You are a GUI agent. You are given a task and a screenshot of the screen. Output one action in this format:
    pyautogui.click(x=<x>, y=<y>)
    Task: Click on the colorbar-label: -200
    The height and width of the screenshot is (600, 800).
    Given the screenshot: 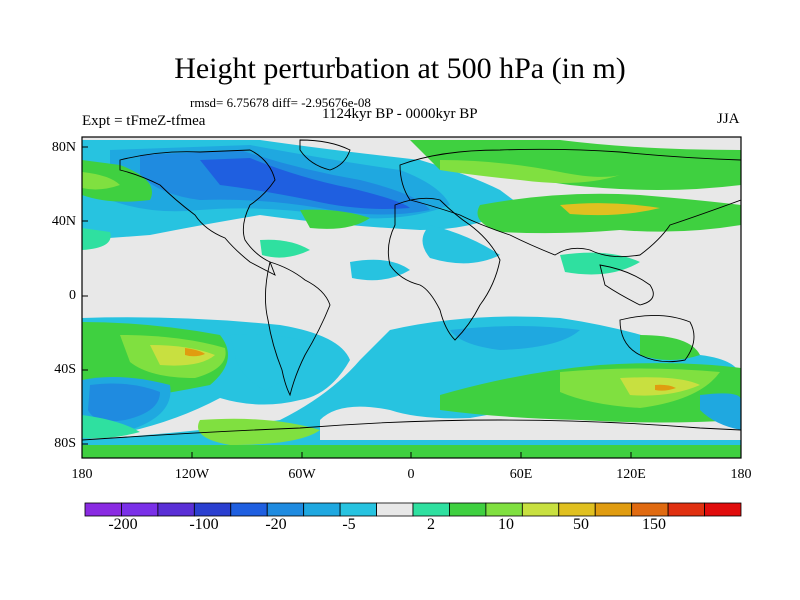 What is the action you would take?
    pyautogui.click(x=123, y=524)
    